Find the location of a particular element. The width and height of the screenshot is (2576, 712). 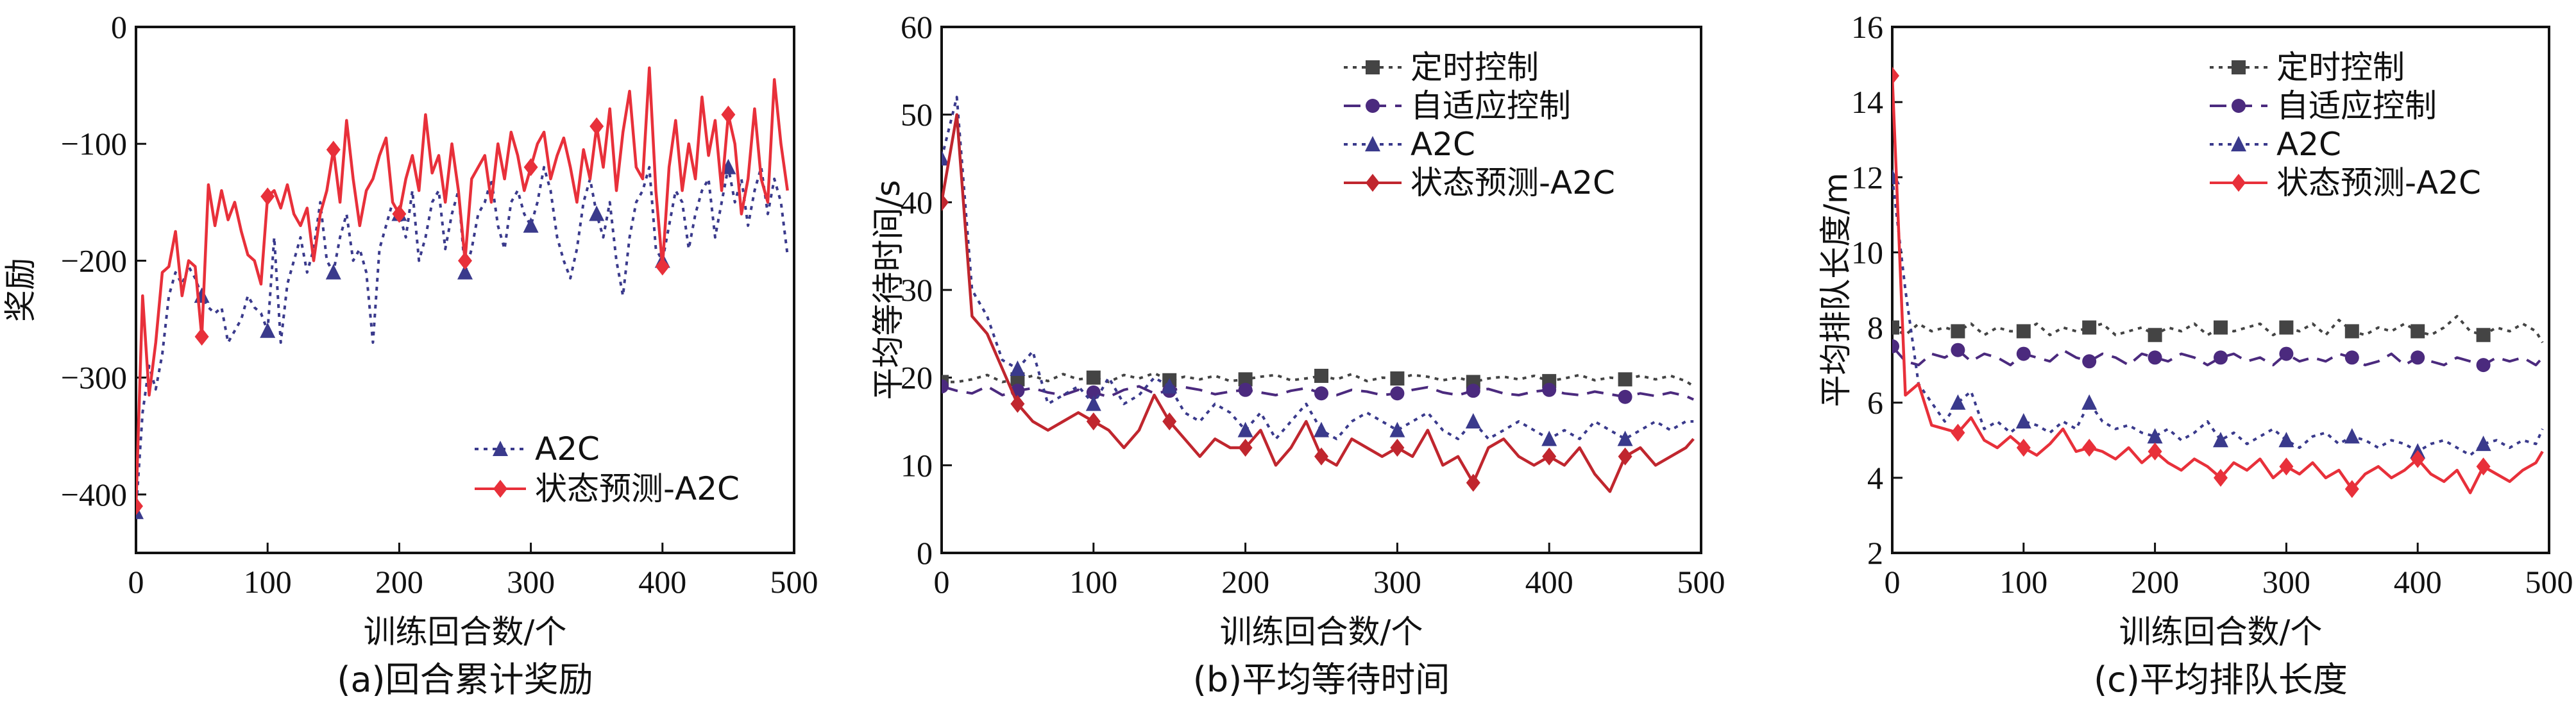

y-tick-label: 6 is located at coordinates (1875, 403).